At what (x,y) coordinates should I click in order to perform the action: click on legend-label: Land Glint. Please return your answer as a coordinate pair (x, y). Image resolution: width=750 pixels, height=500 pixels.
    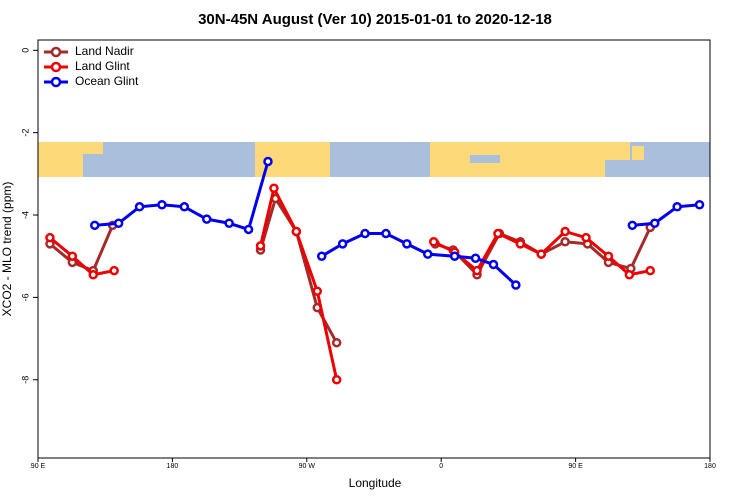
    Looking at the image, I should click on (102, 66).